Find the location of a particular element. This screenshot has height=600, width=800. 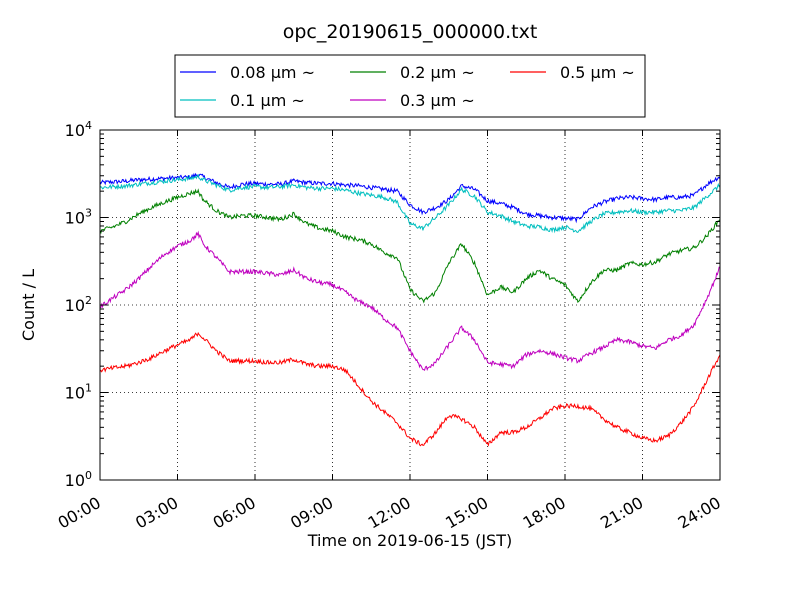

y-tick-exponent: 2 is located at coordinates (88, 300).